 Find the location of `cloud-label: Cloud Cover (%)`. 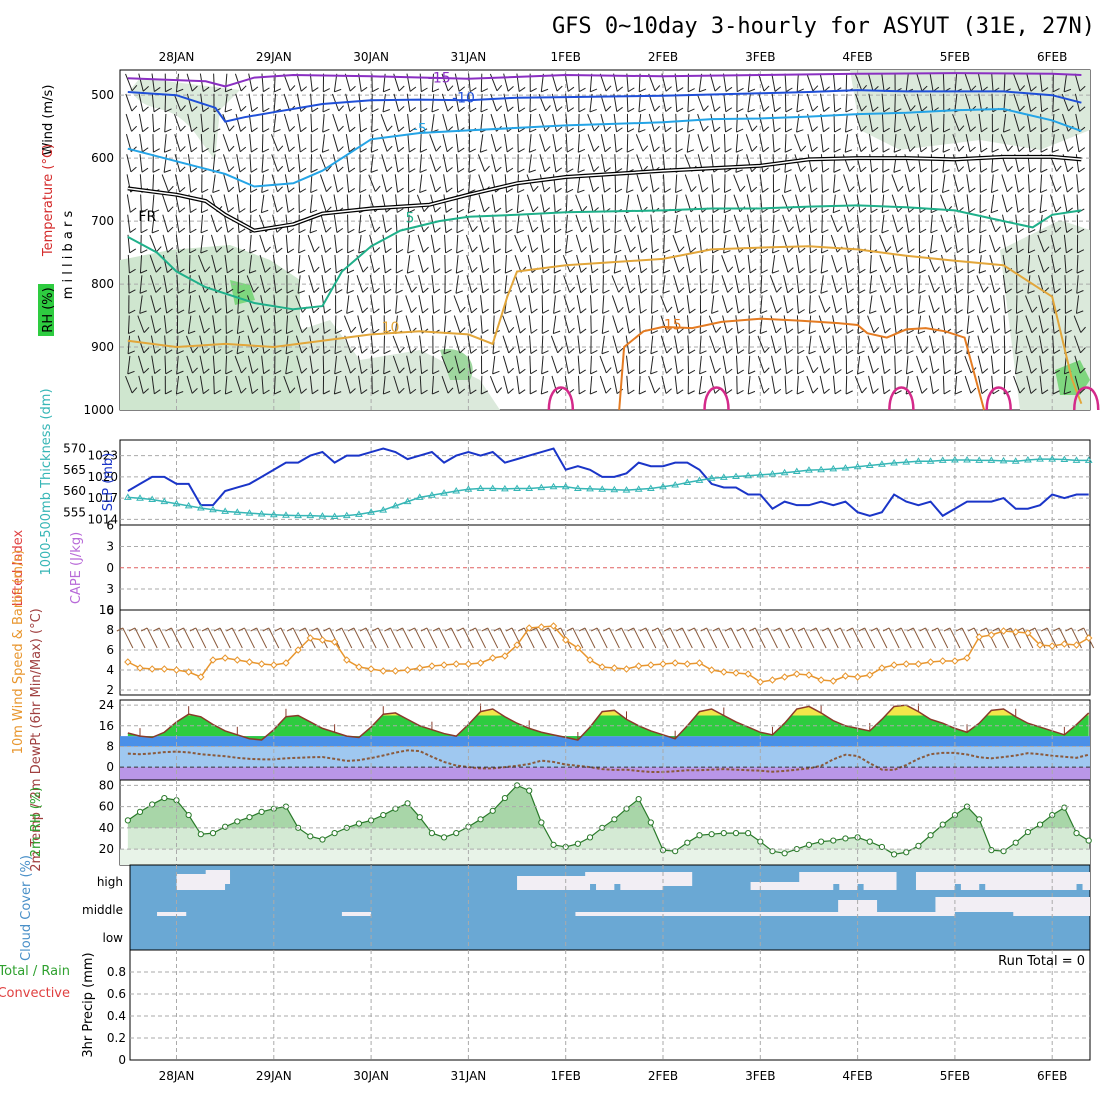

cloud-label: Cloud Cover (%) is located at coordinates (26, 908).